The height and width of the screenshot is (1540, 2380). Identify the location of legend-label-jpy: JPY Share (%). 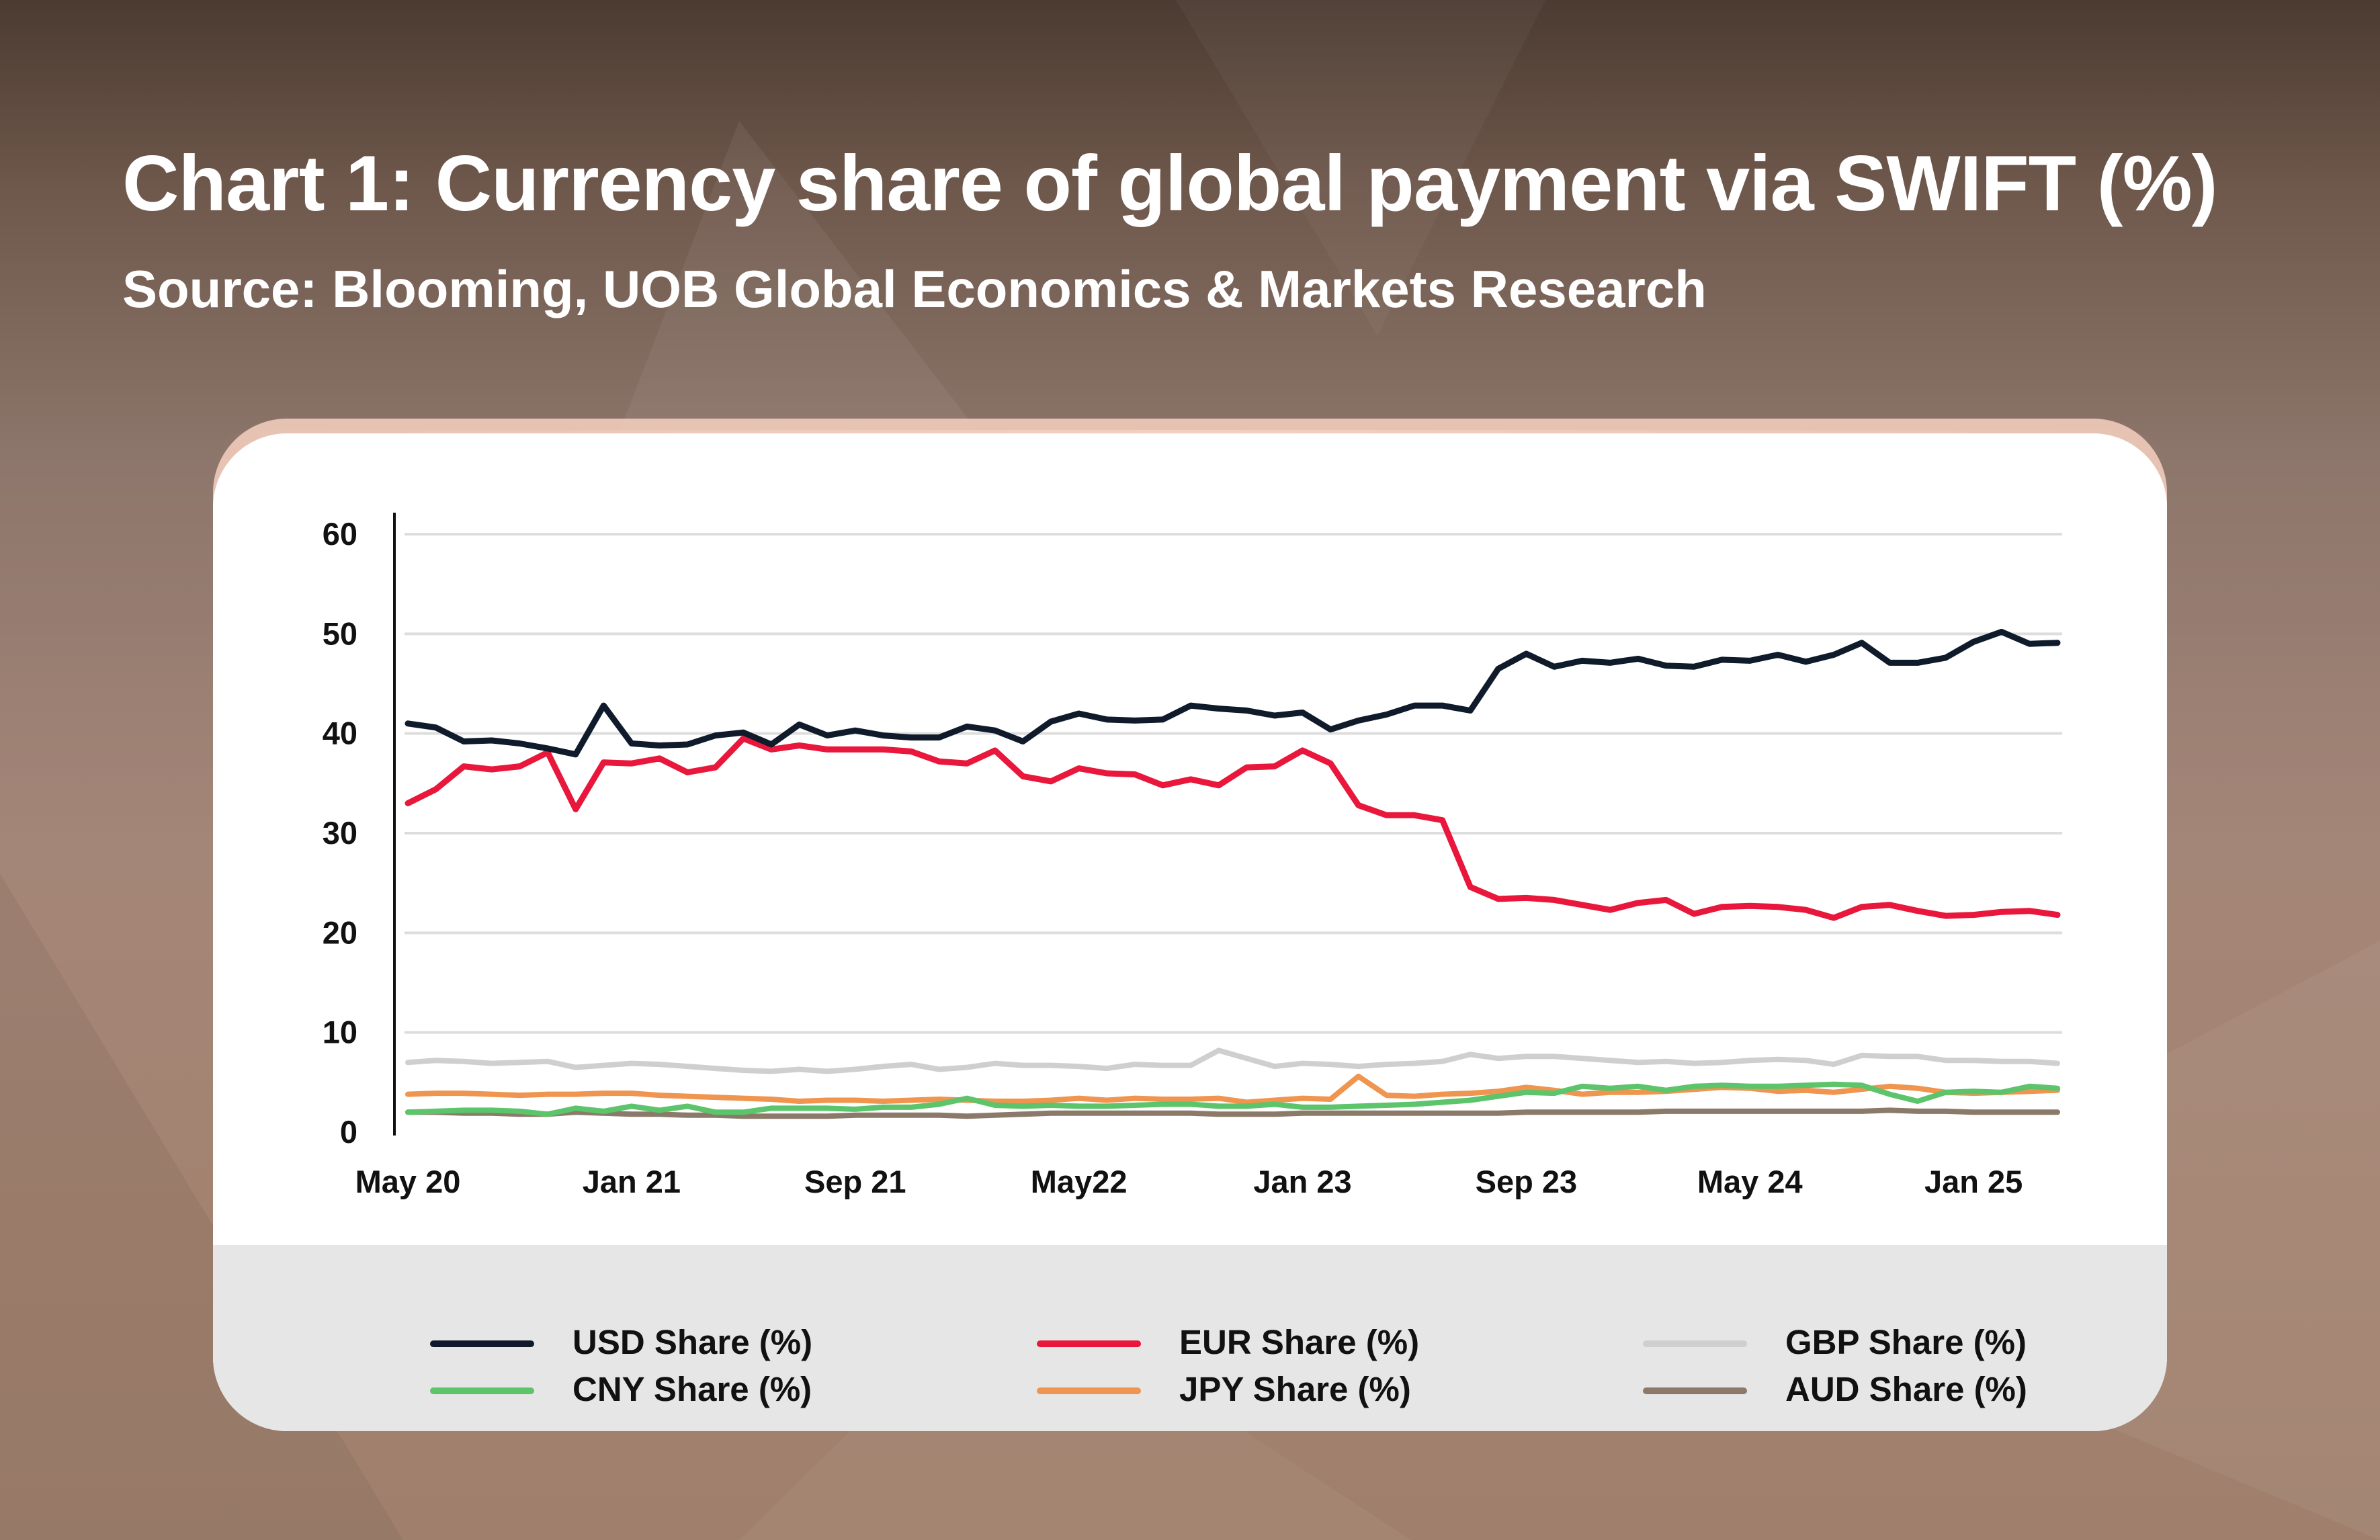
(1295, 1389).